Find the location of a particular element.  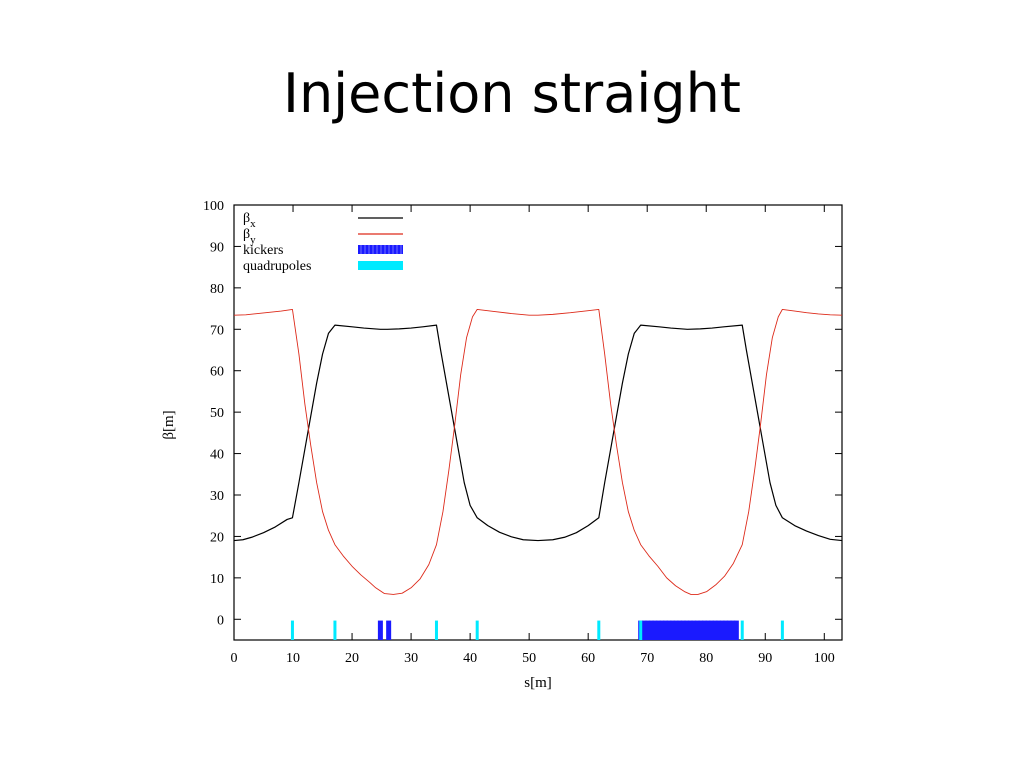

y-tick-label: 70 is located at coordinates (217, 330).